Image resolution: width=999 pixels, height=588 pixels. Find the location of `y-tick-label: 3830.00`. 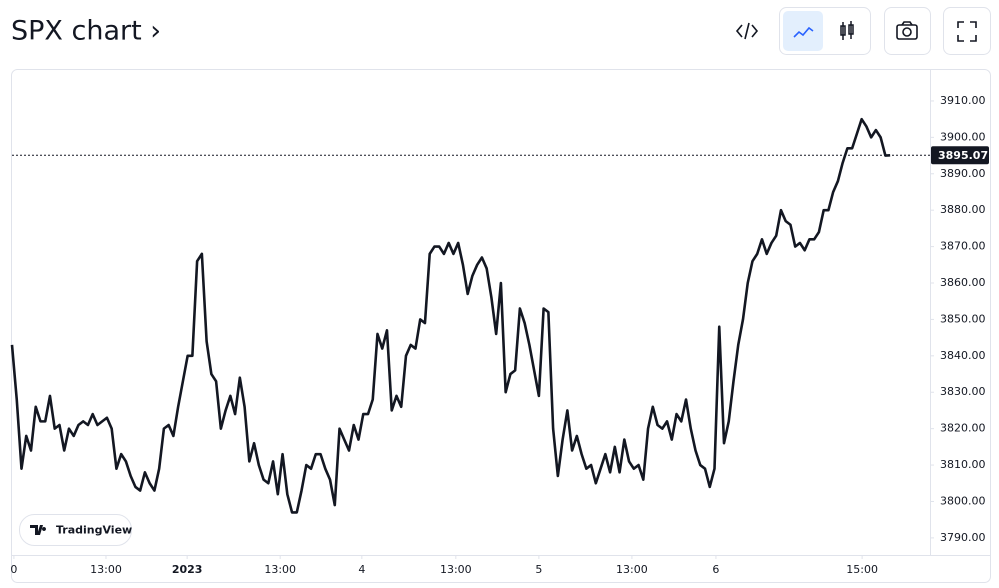

y-tick-label: 3830.00 is located at coordinates (963, 391).